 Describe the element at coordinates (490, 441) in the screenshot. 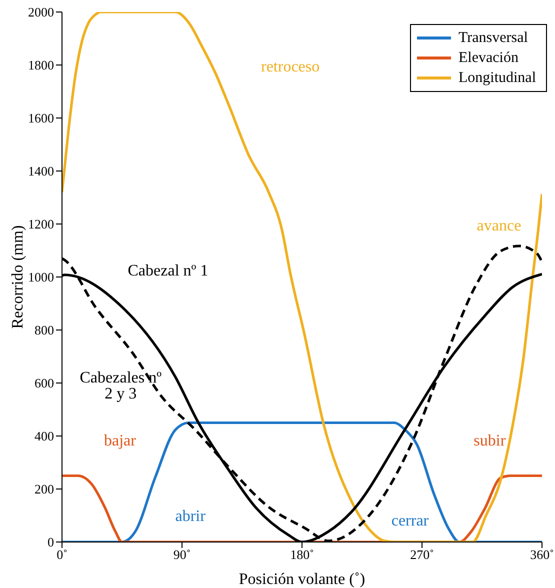

I see `annotation: subir` at that location.